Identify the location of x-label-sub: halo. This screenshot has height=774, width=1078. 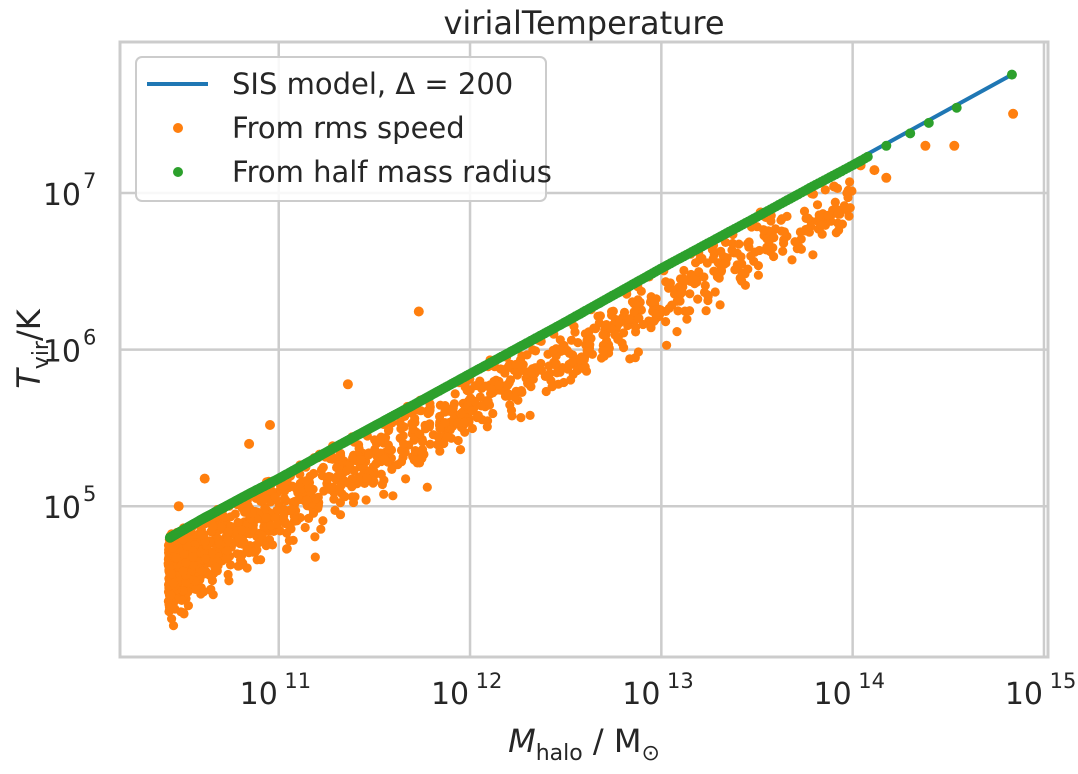
(559, 753).